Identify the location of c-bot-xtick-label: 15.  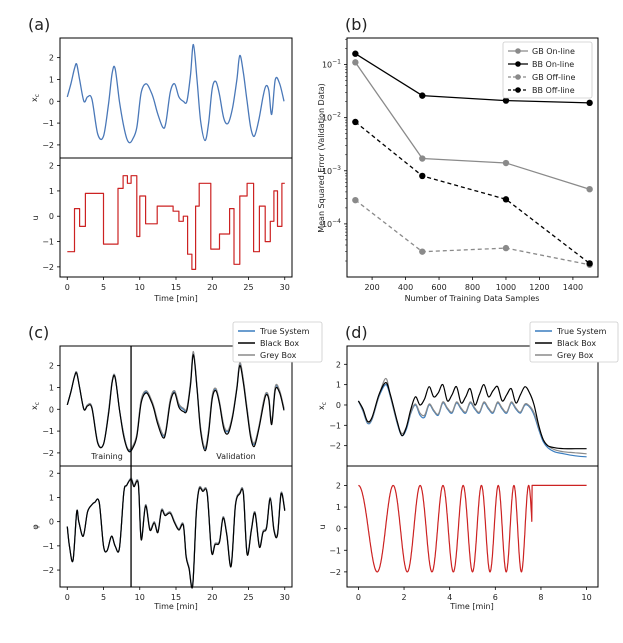
(176, 597).